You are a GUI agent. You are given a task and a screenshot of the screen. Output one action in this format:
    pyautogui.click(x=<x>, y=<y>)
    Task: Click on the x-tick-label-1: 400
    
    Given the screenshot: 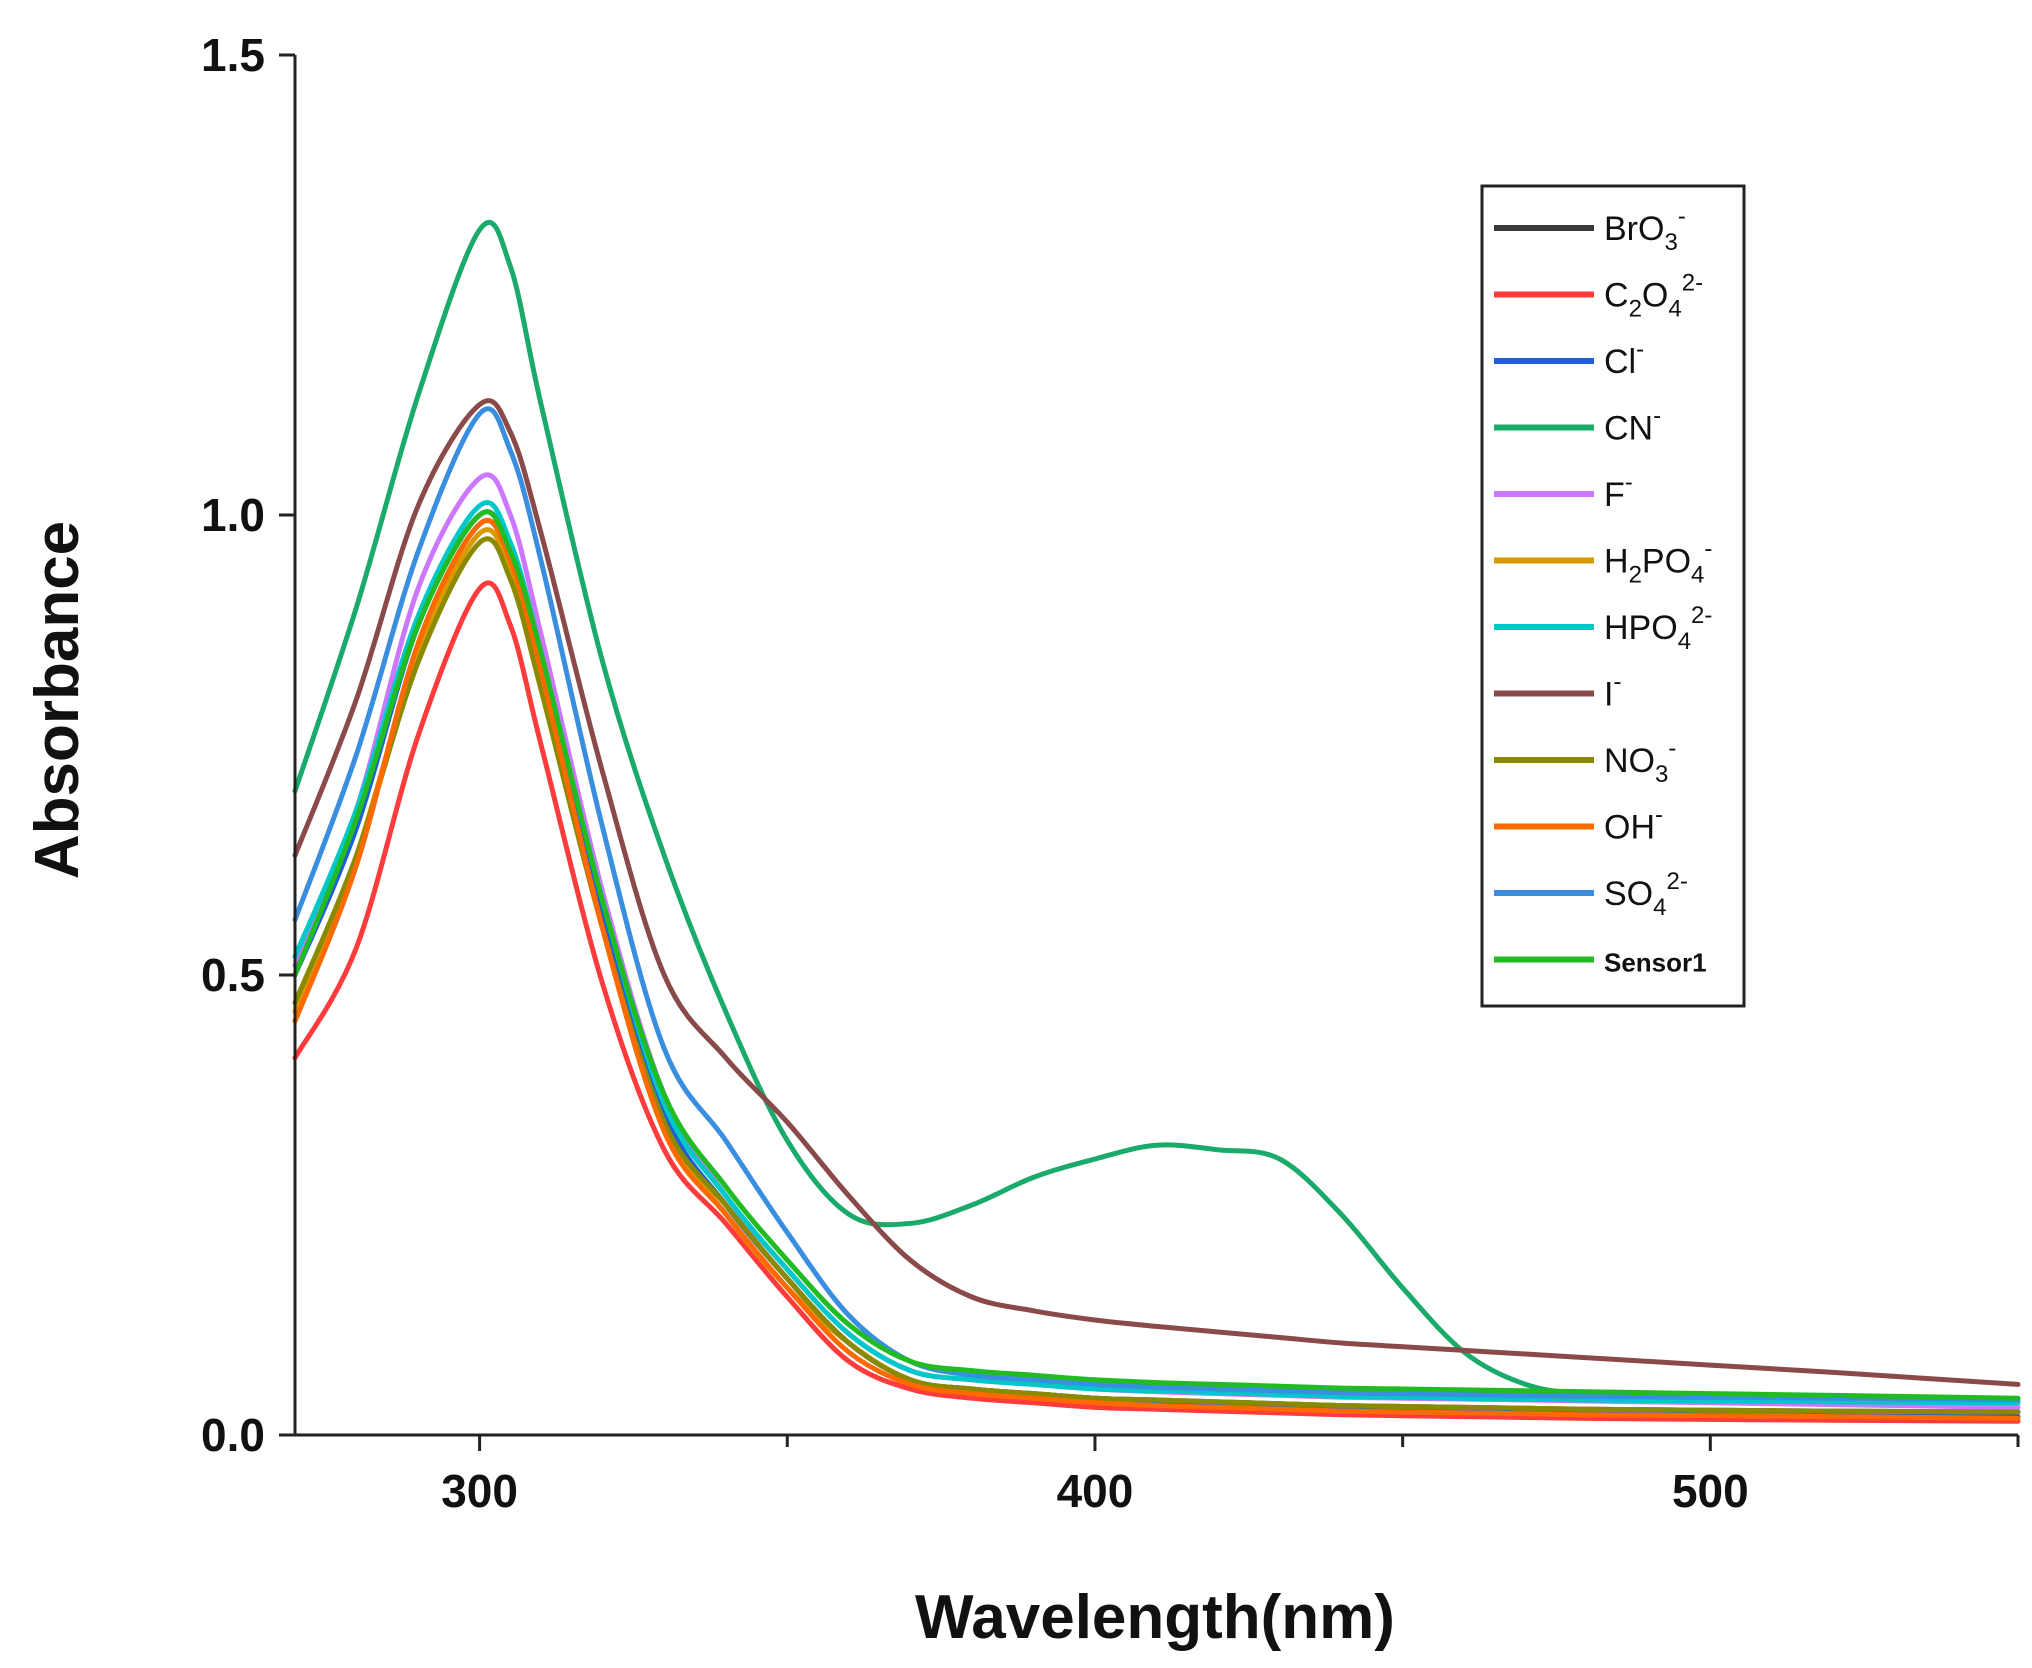 What is the action you would take?
    pyautogui.click(x=1095, y=1491)
    